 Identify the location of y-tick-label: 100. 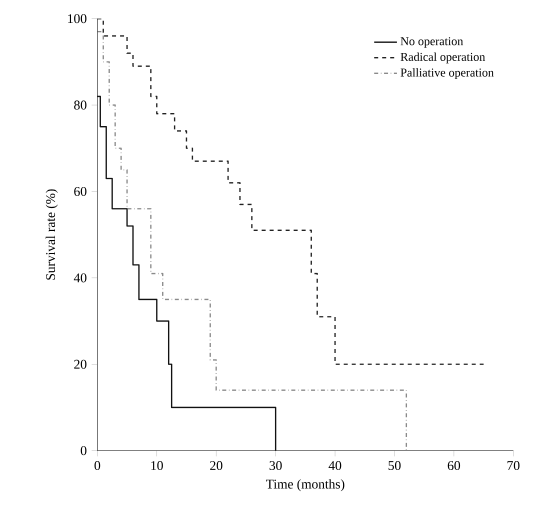
(77, 19).